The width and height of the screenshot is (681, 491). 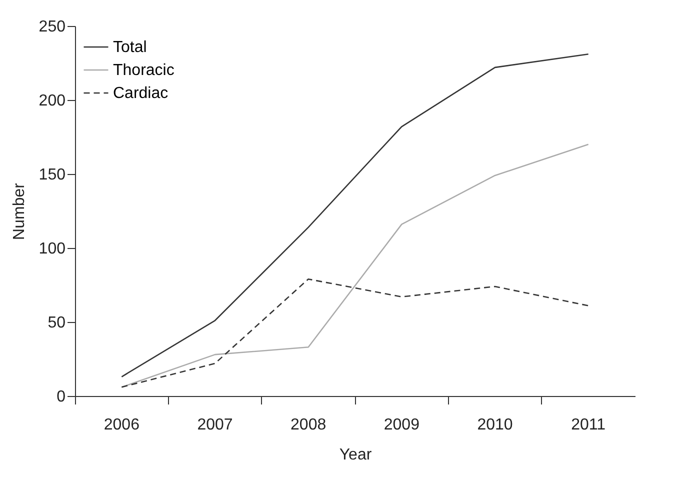 I want to click on x-tick-label: 2007, so click(x=215, y=425).